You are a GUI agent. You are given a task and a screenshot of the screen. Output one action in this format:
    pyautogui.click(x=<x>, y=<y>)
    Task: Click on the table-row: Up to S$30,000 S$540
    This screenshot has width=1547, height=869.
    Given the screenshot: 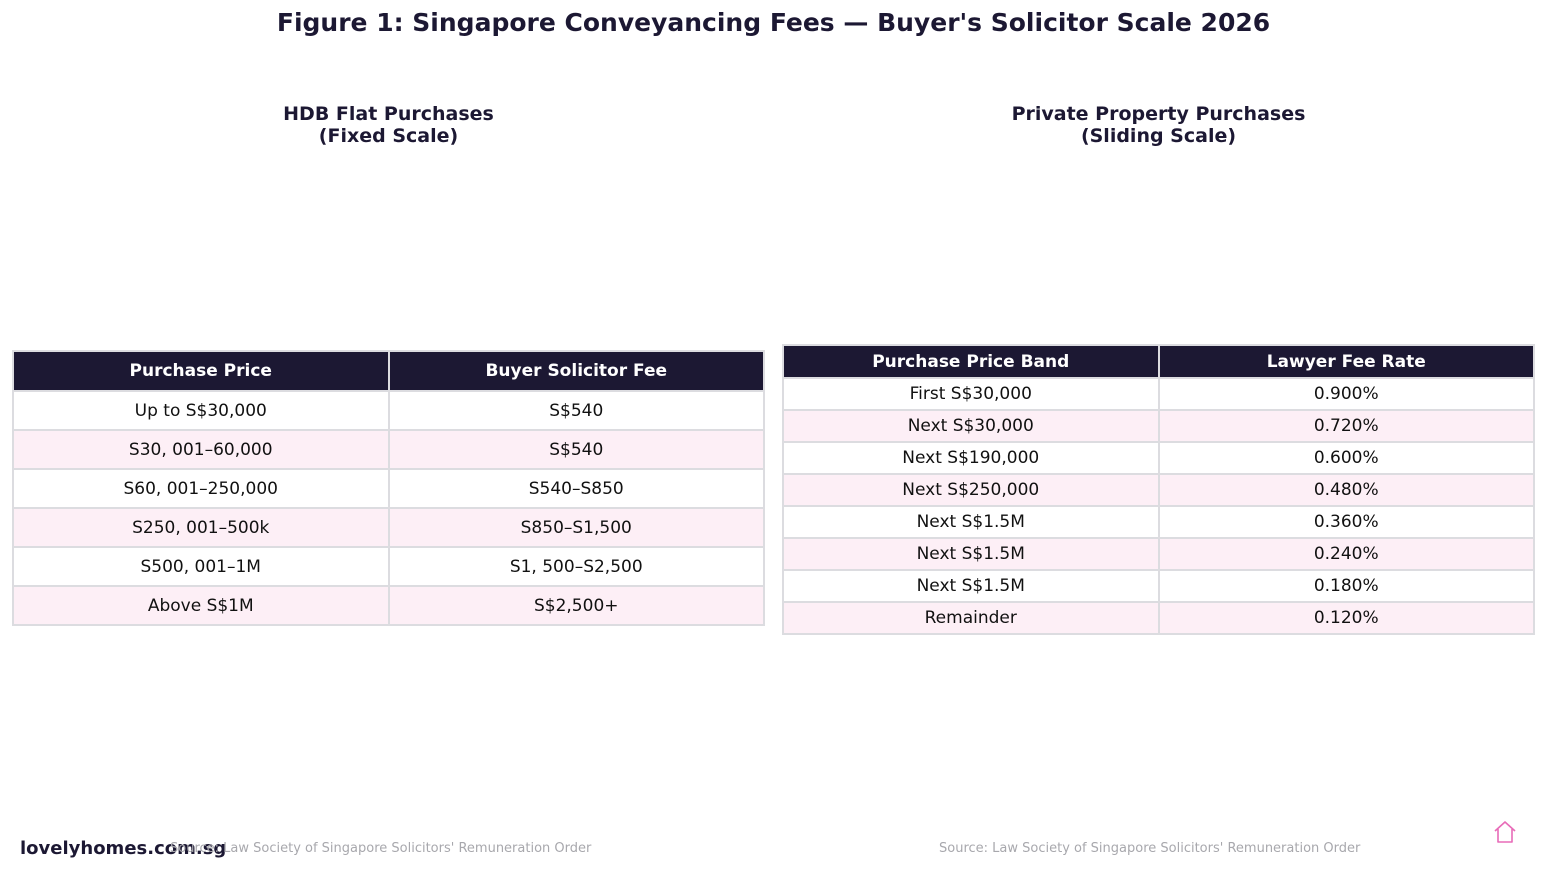 What is the action you would take?
    pyautogui.click(x=388, y=410)
    